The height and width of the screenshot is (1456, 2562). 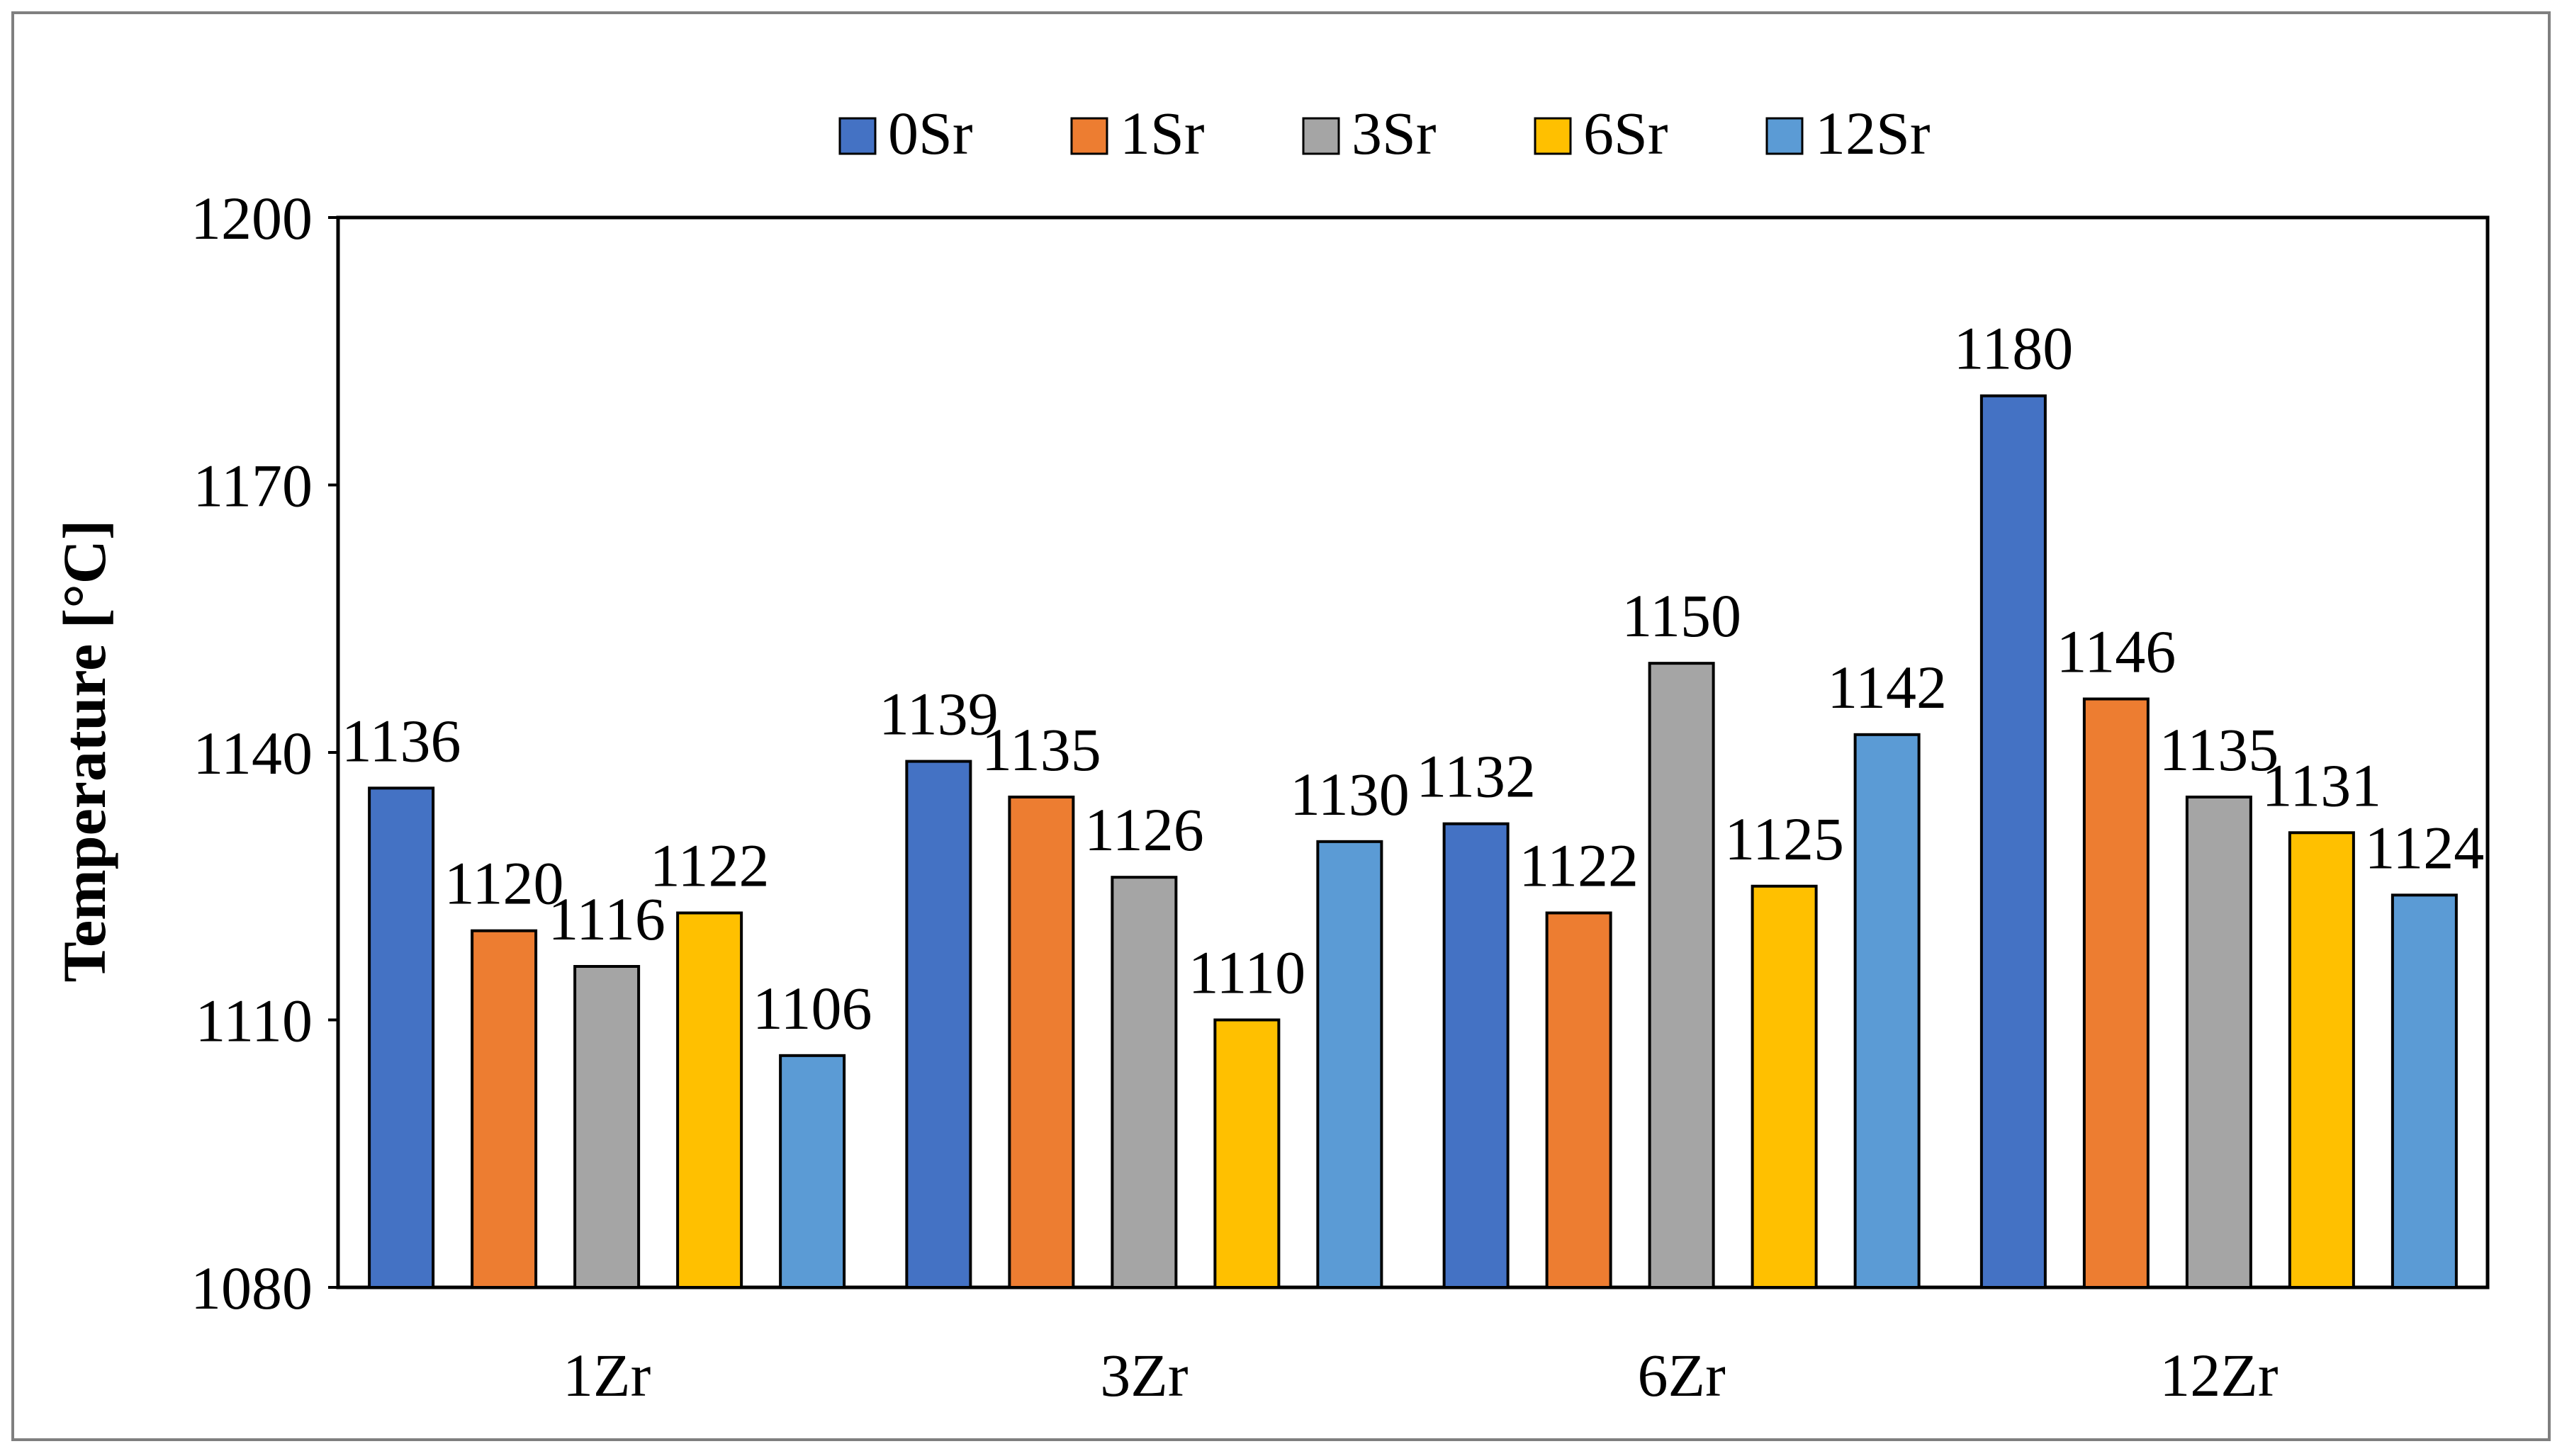 I want to click on bar-3Sr-6Zr, so click(x=1681, y=976).